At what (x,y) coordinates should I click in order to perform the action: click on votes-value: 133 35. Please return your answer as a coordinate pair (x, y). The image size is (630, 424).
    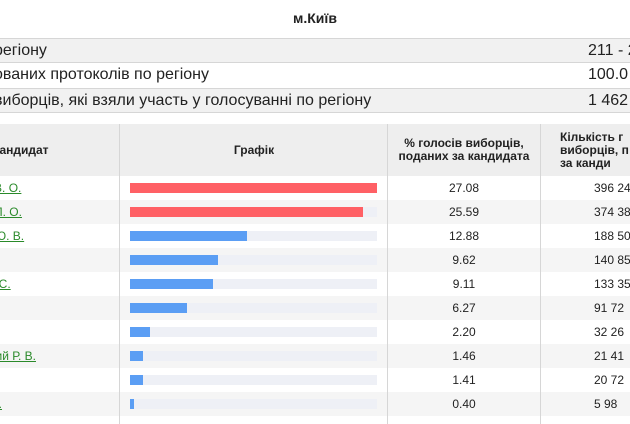
    Looking at the image, I should click on (612, 284).